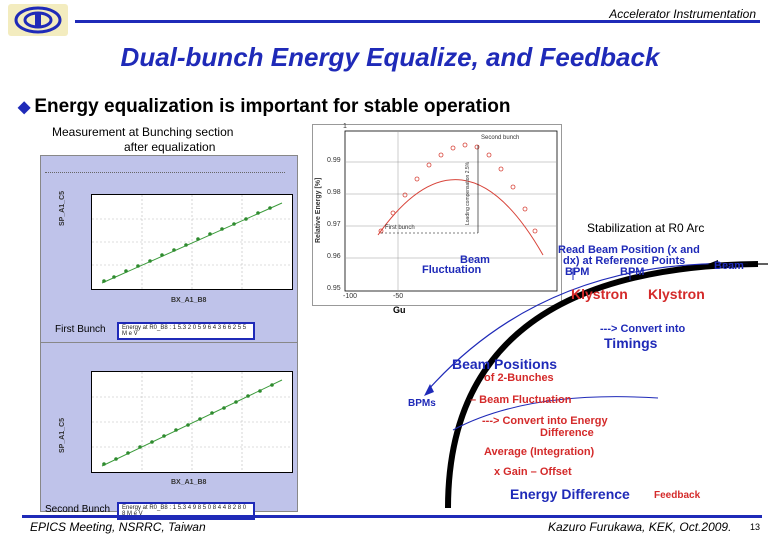 The width and height of the screenshot is (780, 540). Describe the element at coordinates (189, 300) in the screenshot. I see `plot1-xlabel: BX_A1_B8` at that location.